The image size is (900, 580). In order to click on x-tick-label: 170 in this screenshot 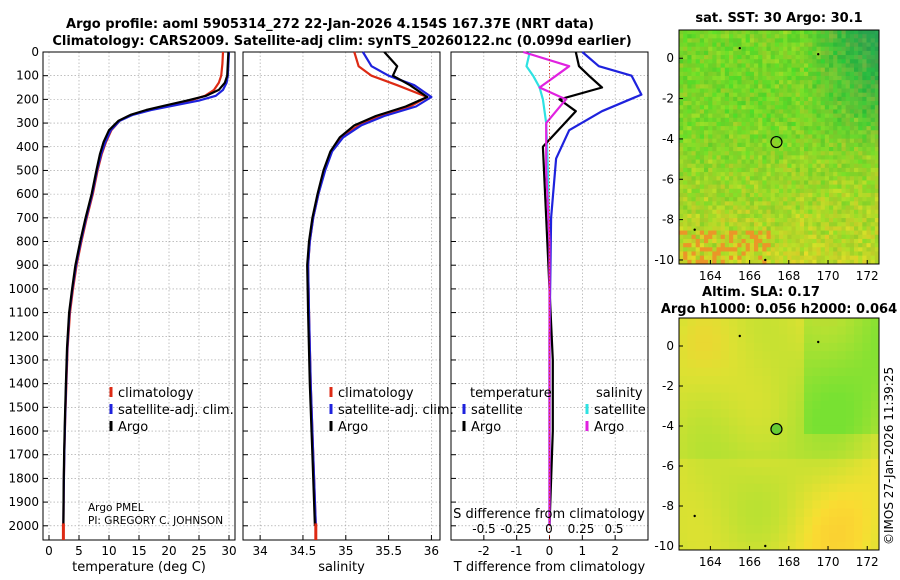, I will do `click(828, 562)`.